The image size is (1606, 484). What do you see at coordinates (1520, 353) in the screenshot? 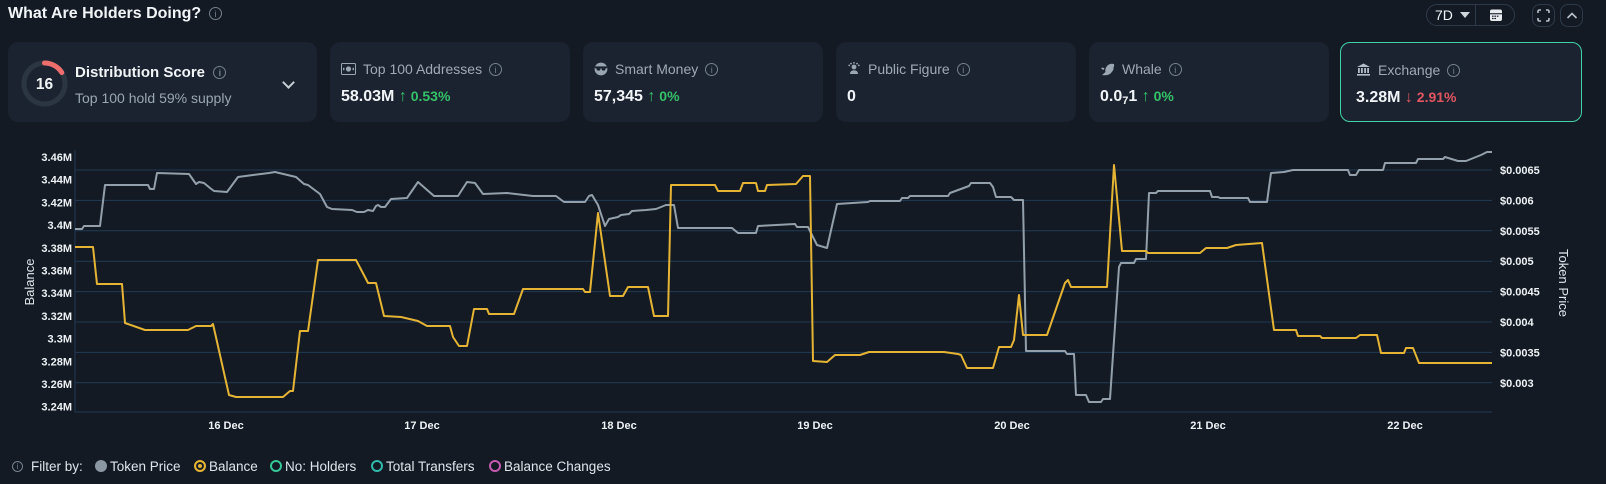
I see `svg-text: $0.0035` at bounding box center [1520, 353].